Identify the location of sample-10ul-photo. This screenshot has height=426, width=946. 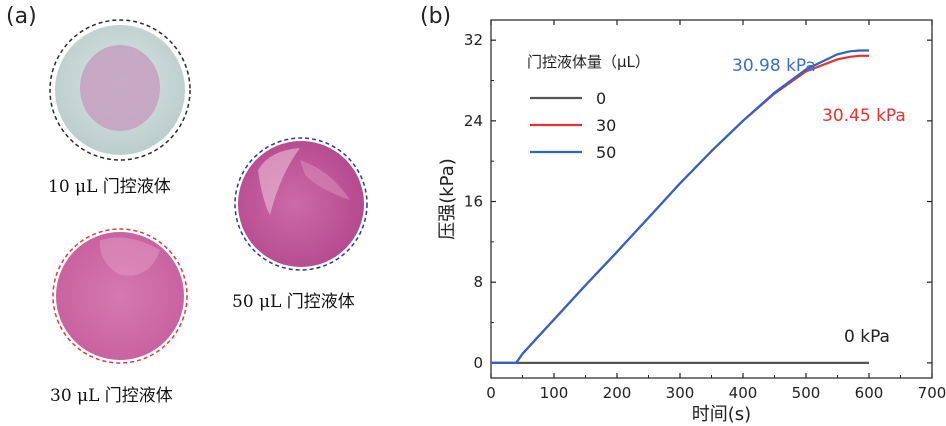
(120, 90).